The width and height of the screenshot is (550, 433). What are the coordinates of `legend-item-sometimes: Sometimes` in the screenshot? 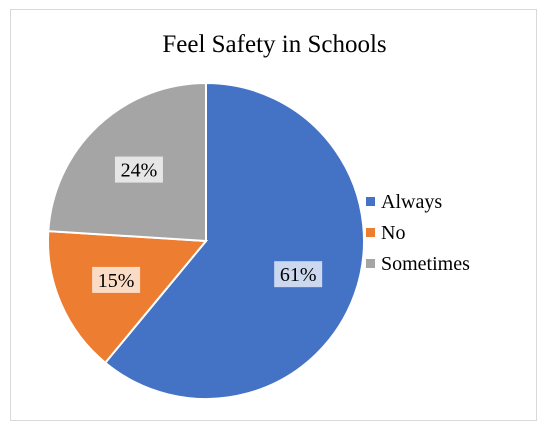 It's located at (418, 263).